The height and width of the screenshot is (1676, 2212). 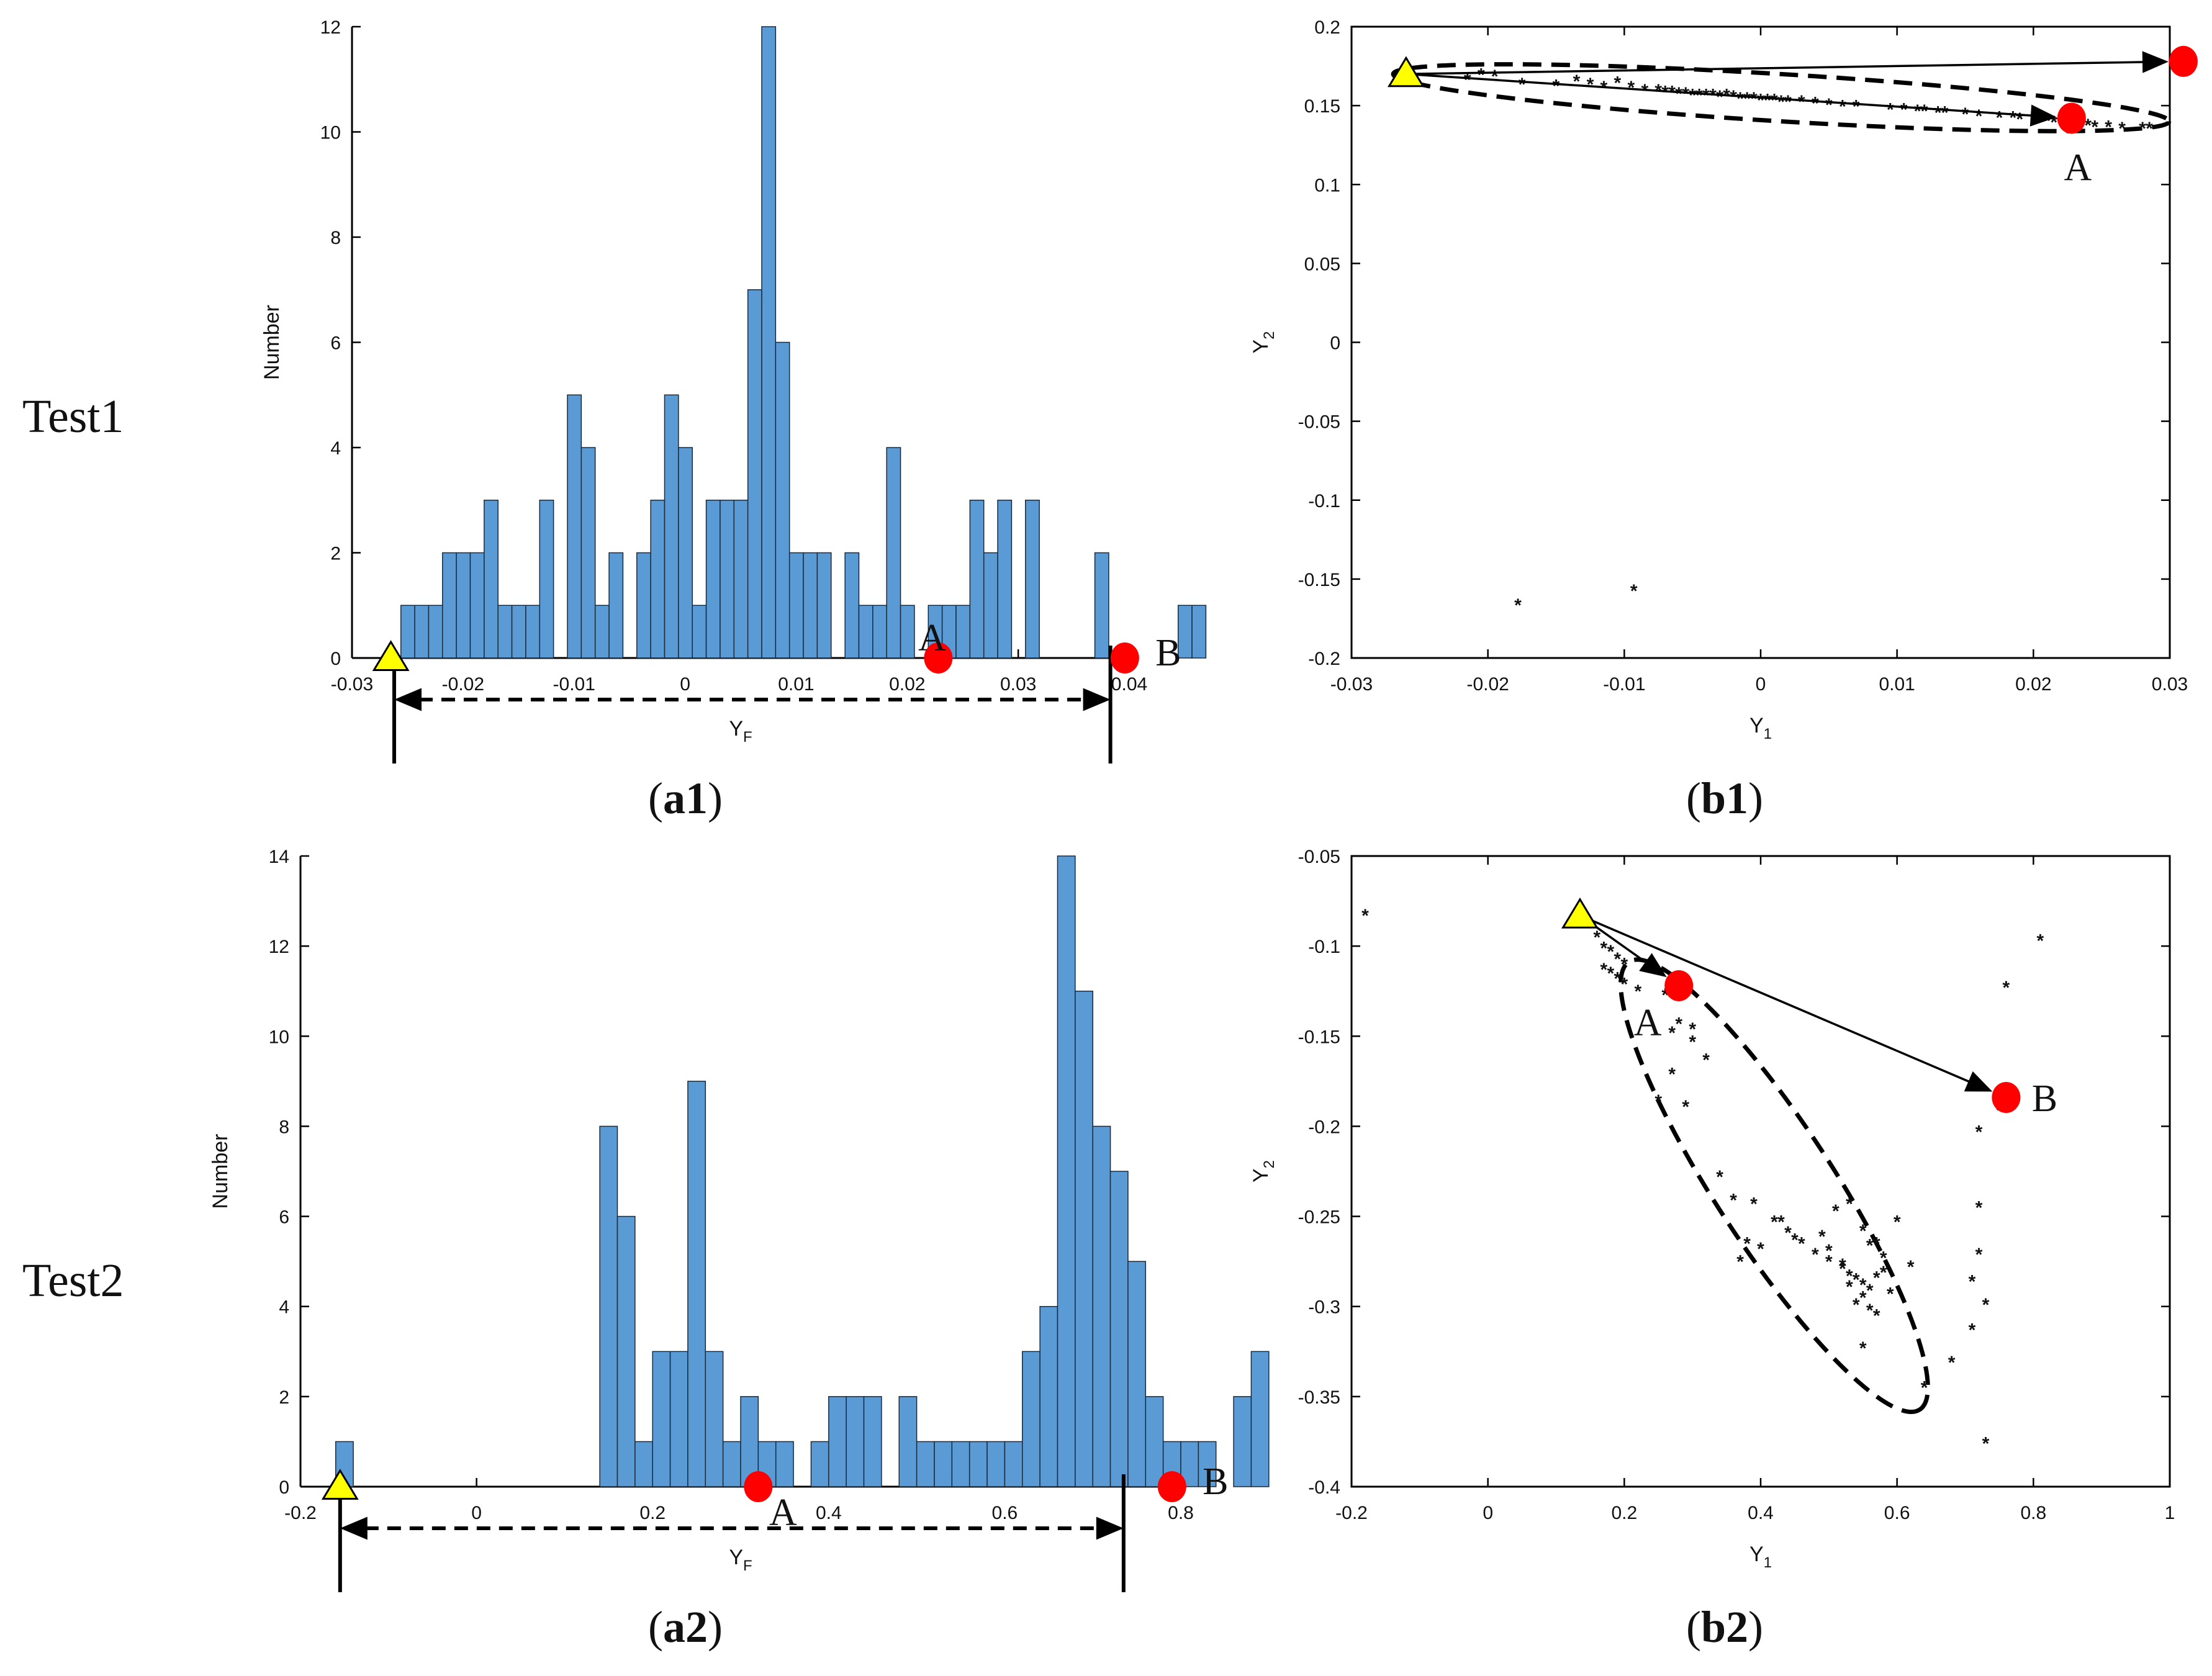 What do you see at coordinates (2170, 1513) in the screenshot?
I see `x-tick-label: 1` at bounding box center [2170, 1513].